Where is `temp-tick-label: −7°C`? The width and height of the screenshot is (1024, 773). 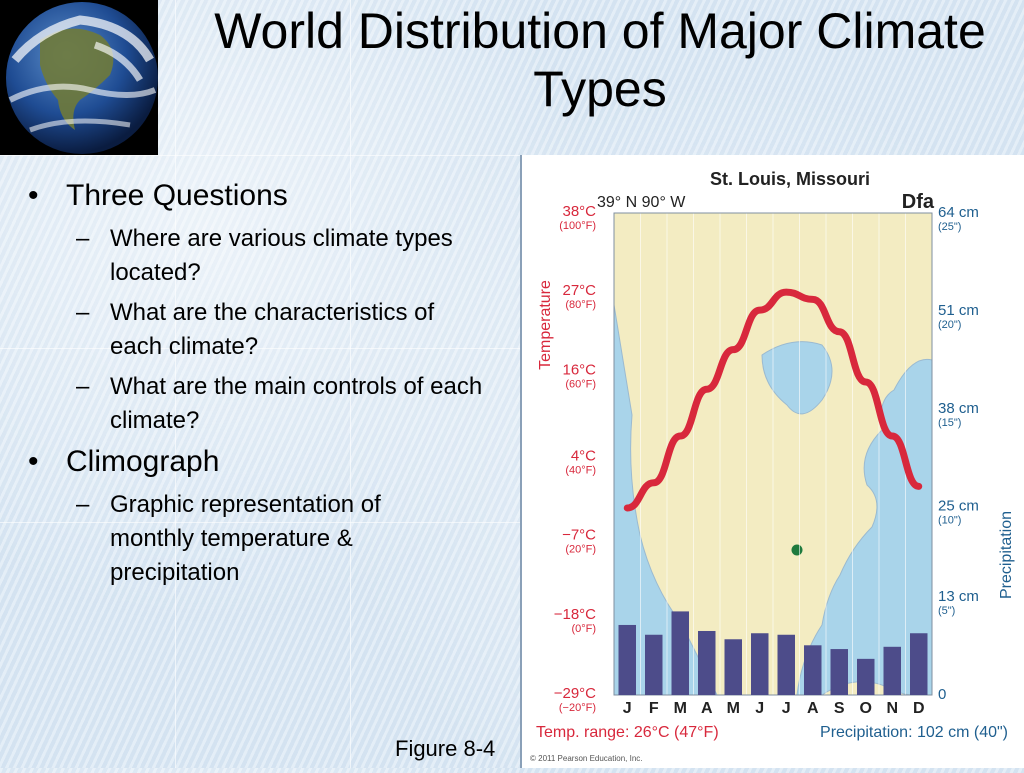 temp-tick-label: −7°C is located at coordinates (579, 535).